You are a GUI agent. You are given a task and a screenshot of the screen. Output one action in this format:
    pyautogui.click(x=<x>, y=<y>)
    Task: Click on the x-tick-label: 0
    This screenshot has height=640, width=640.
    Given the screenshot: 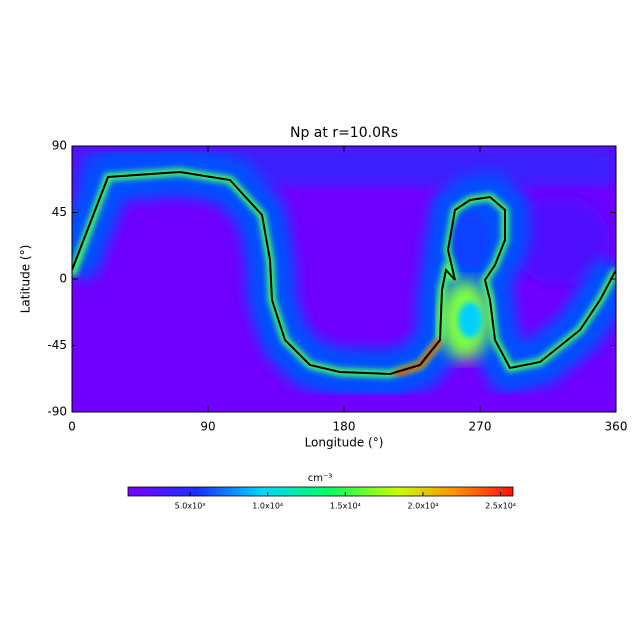 What is the action you would take?
    pyautogui.click(x=72, y=427)
    